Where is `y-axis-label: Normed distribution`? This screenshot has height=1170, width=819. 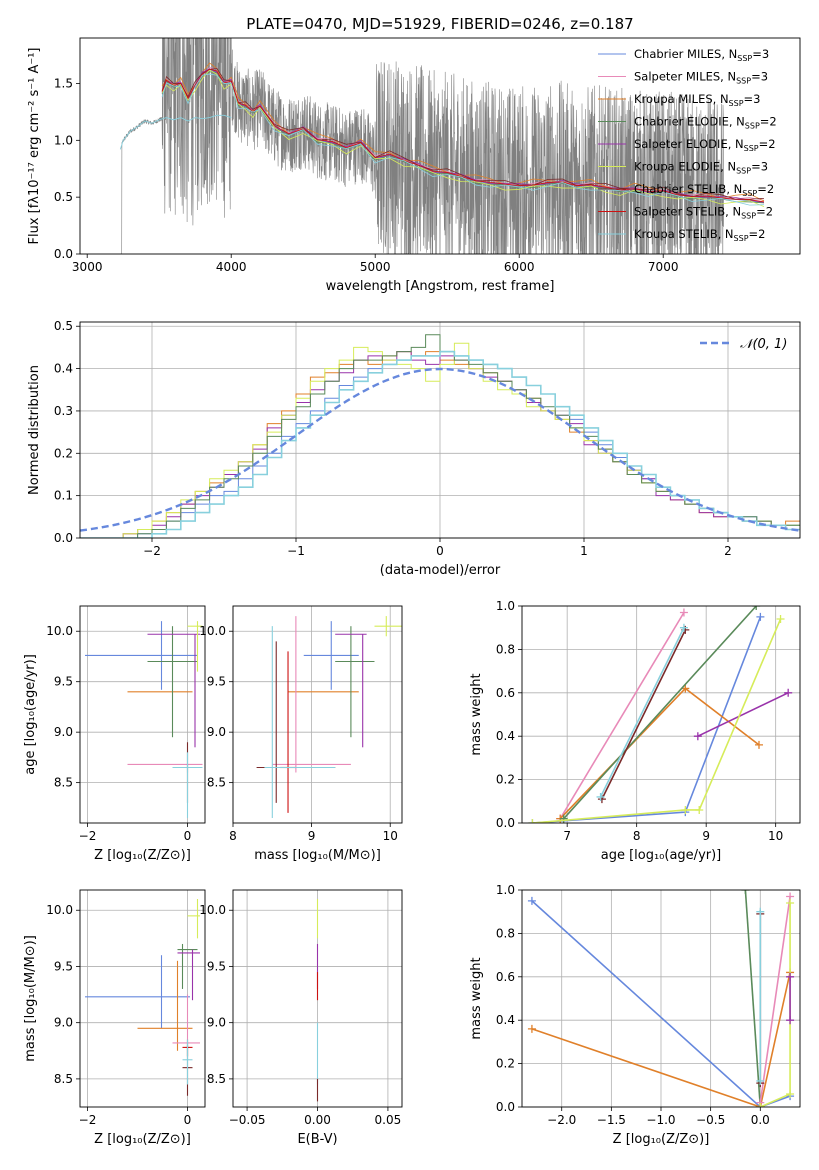
y-axis-label: Normed distribution is located at coordinates (34, 430).